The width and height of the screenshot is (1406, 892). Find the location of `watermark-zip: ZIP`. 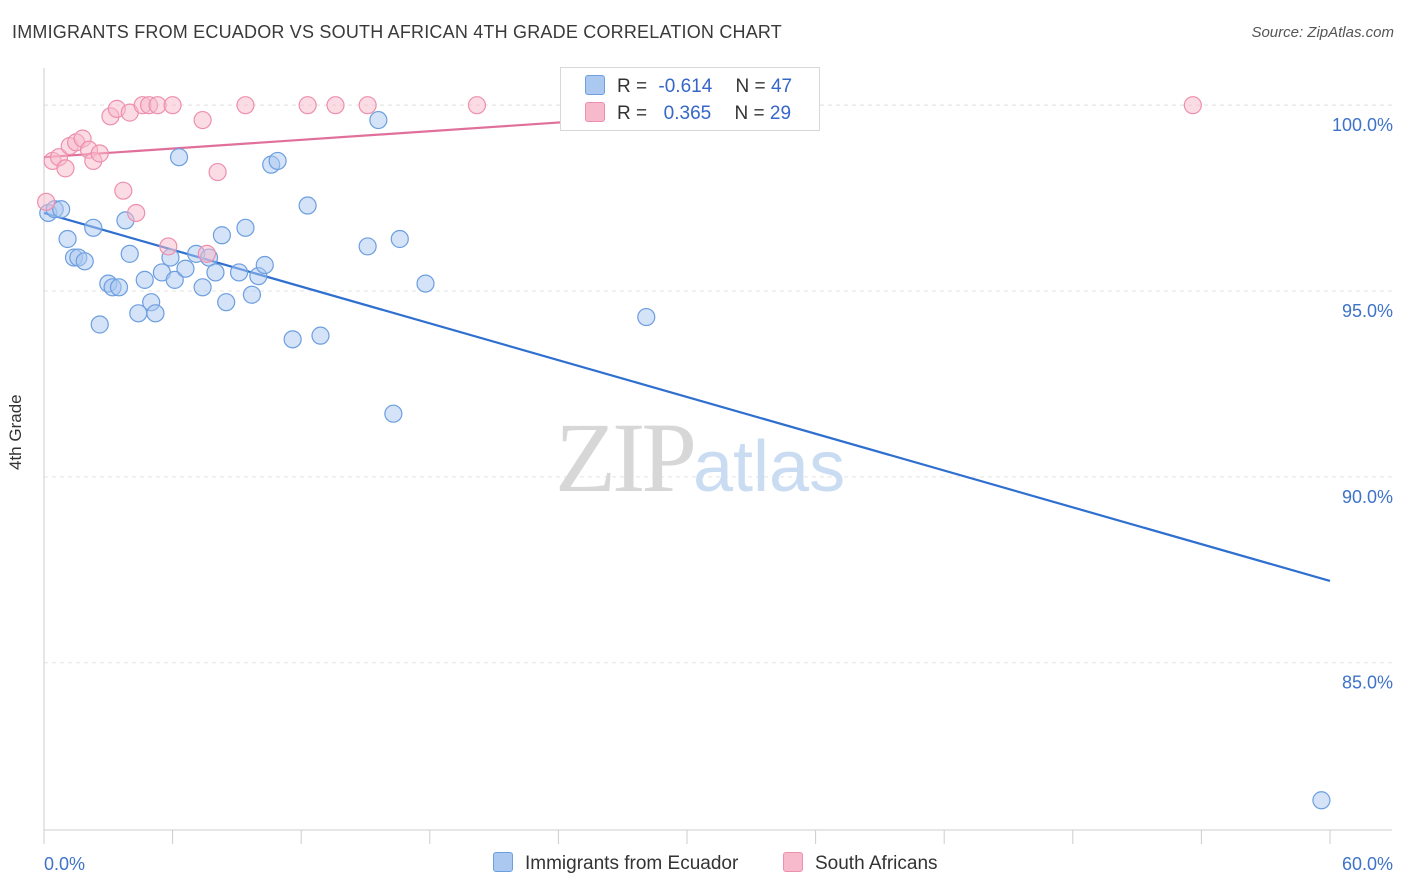

watermark-zip: ZIP is located at coordinates (626, 457).